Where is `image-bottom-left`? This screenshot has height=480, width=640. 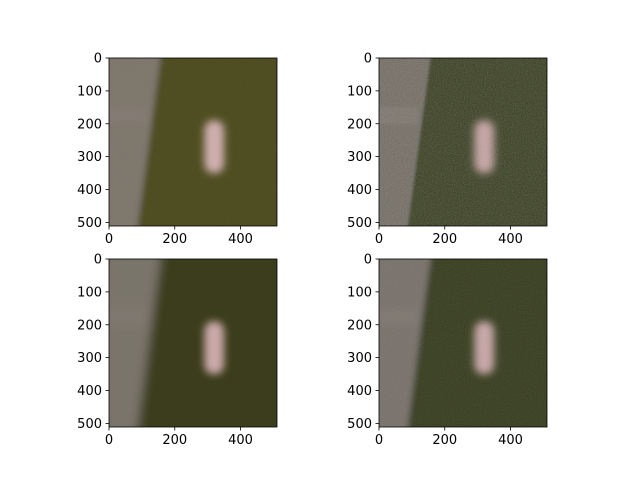 image-bottom-left is located at coordinates (193, 343).